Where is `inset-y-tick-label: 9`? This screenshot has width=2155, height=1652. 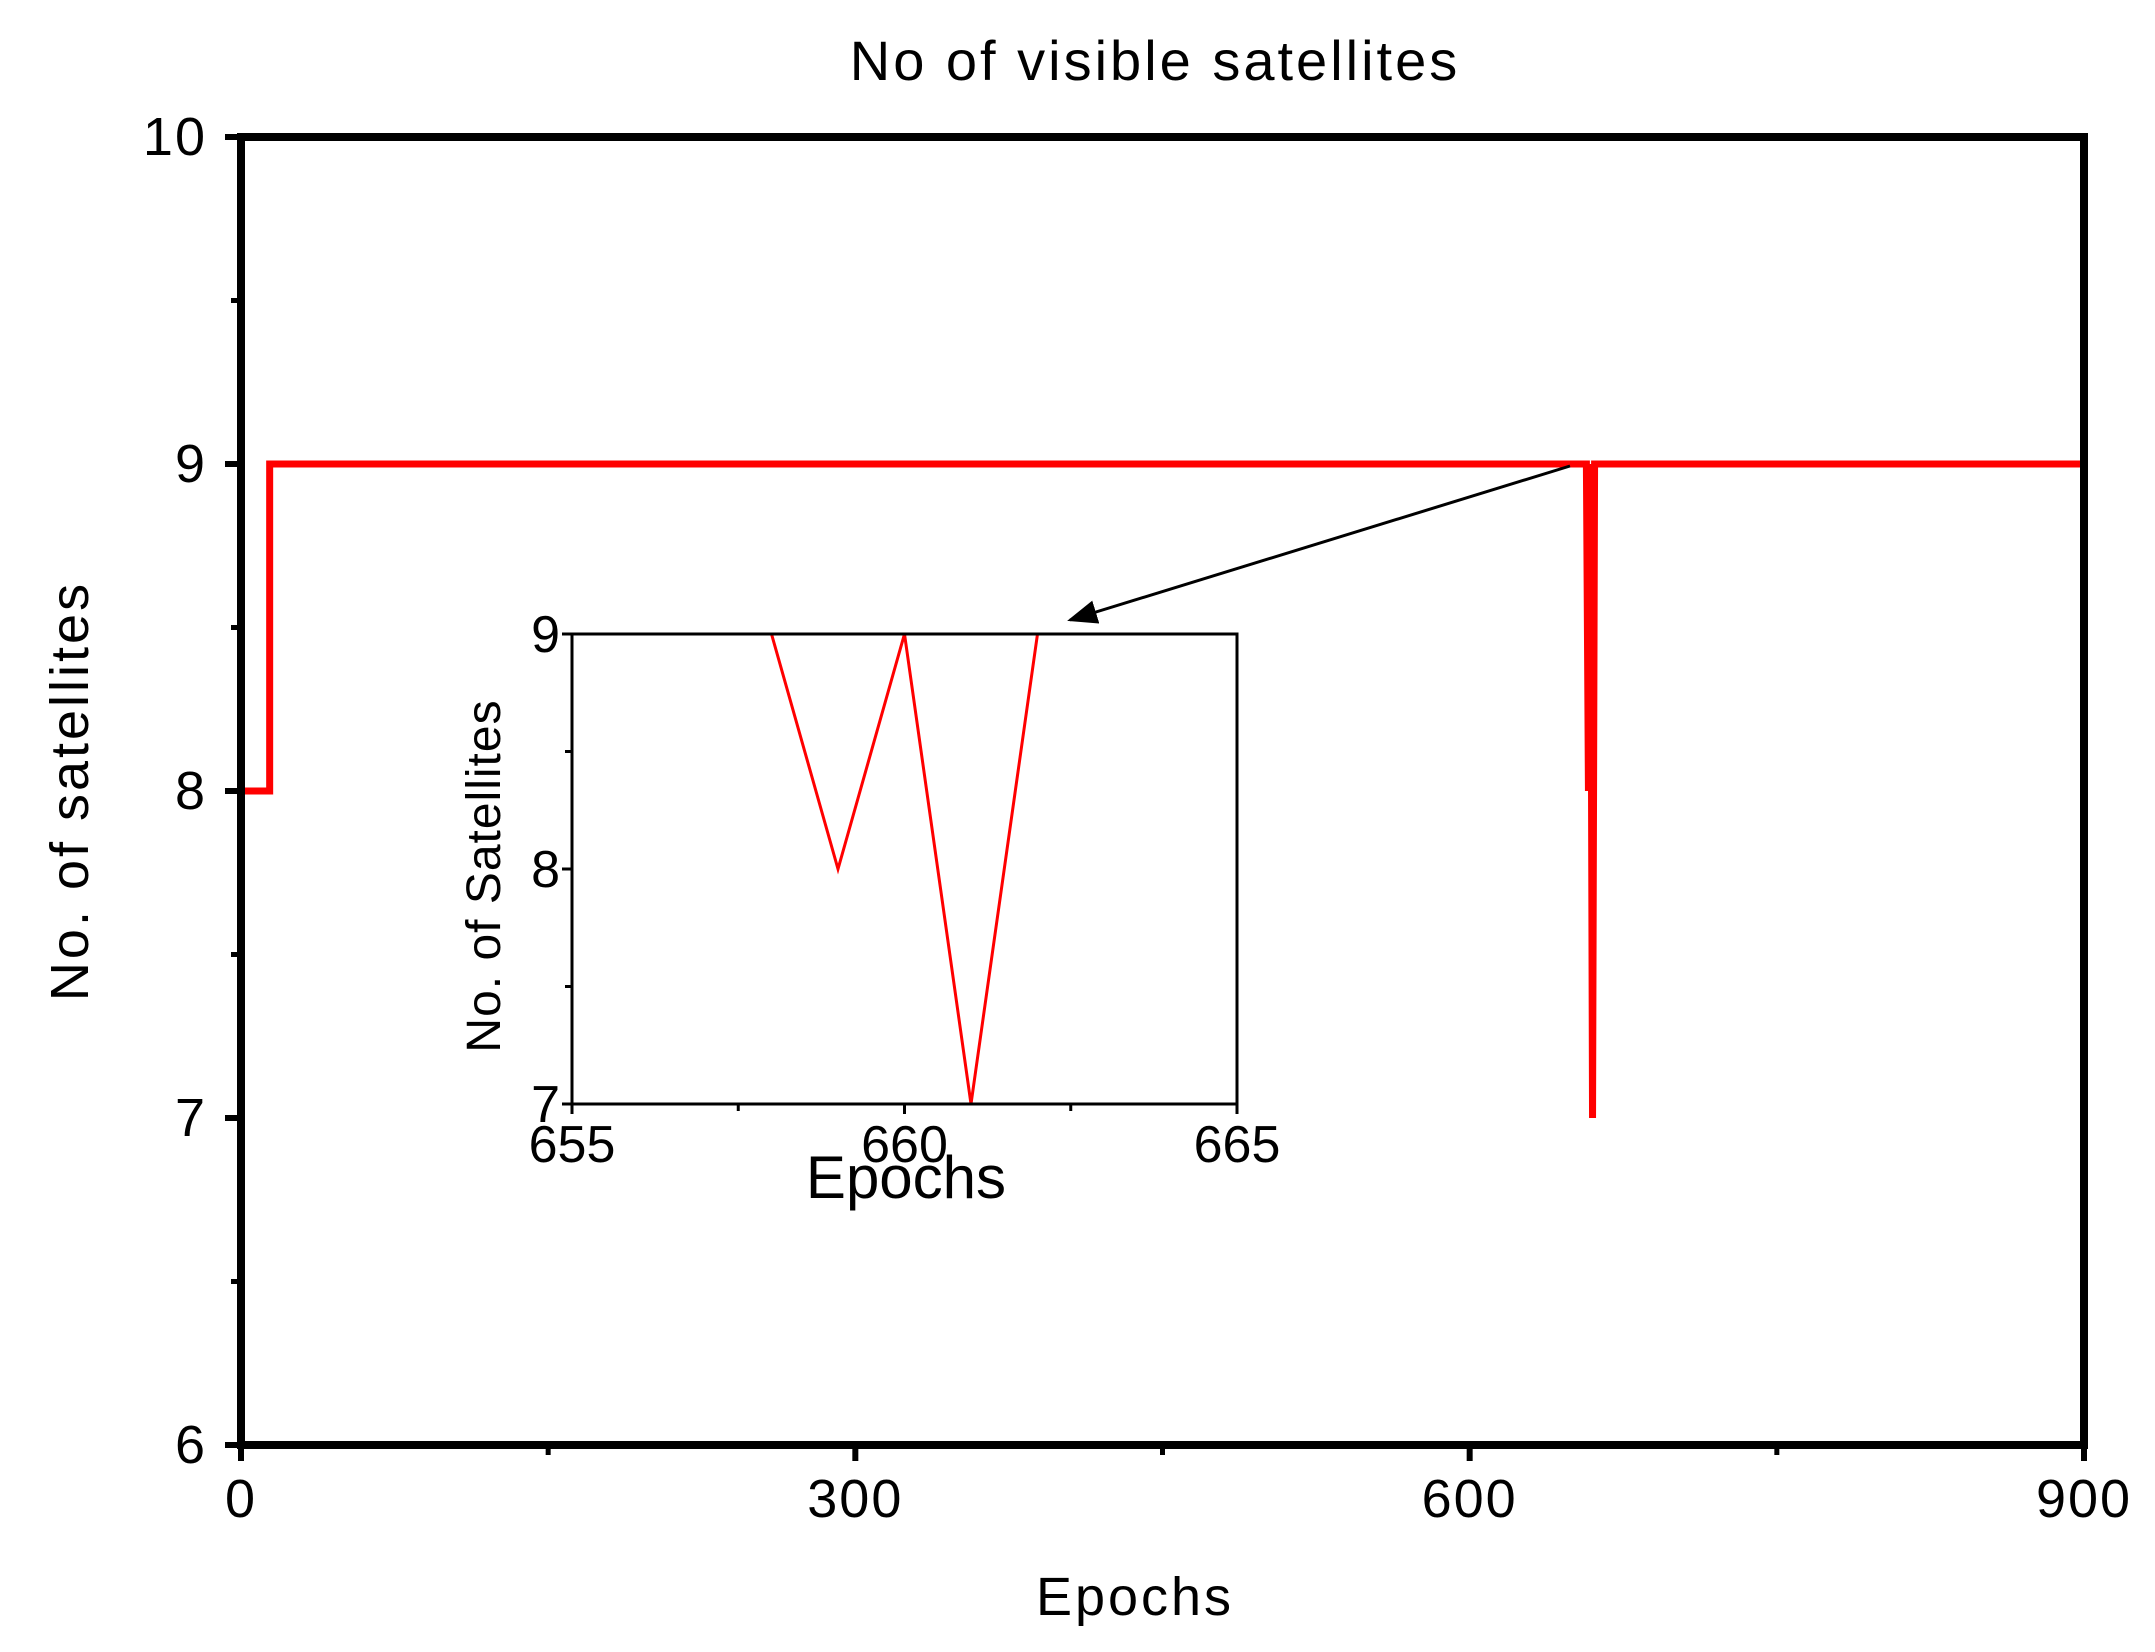 inset-y-tick-label: 9 is located at coordinates (545, 635).